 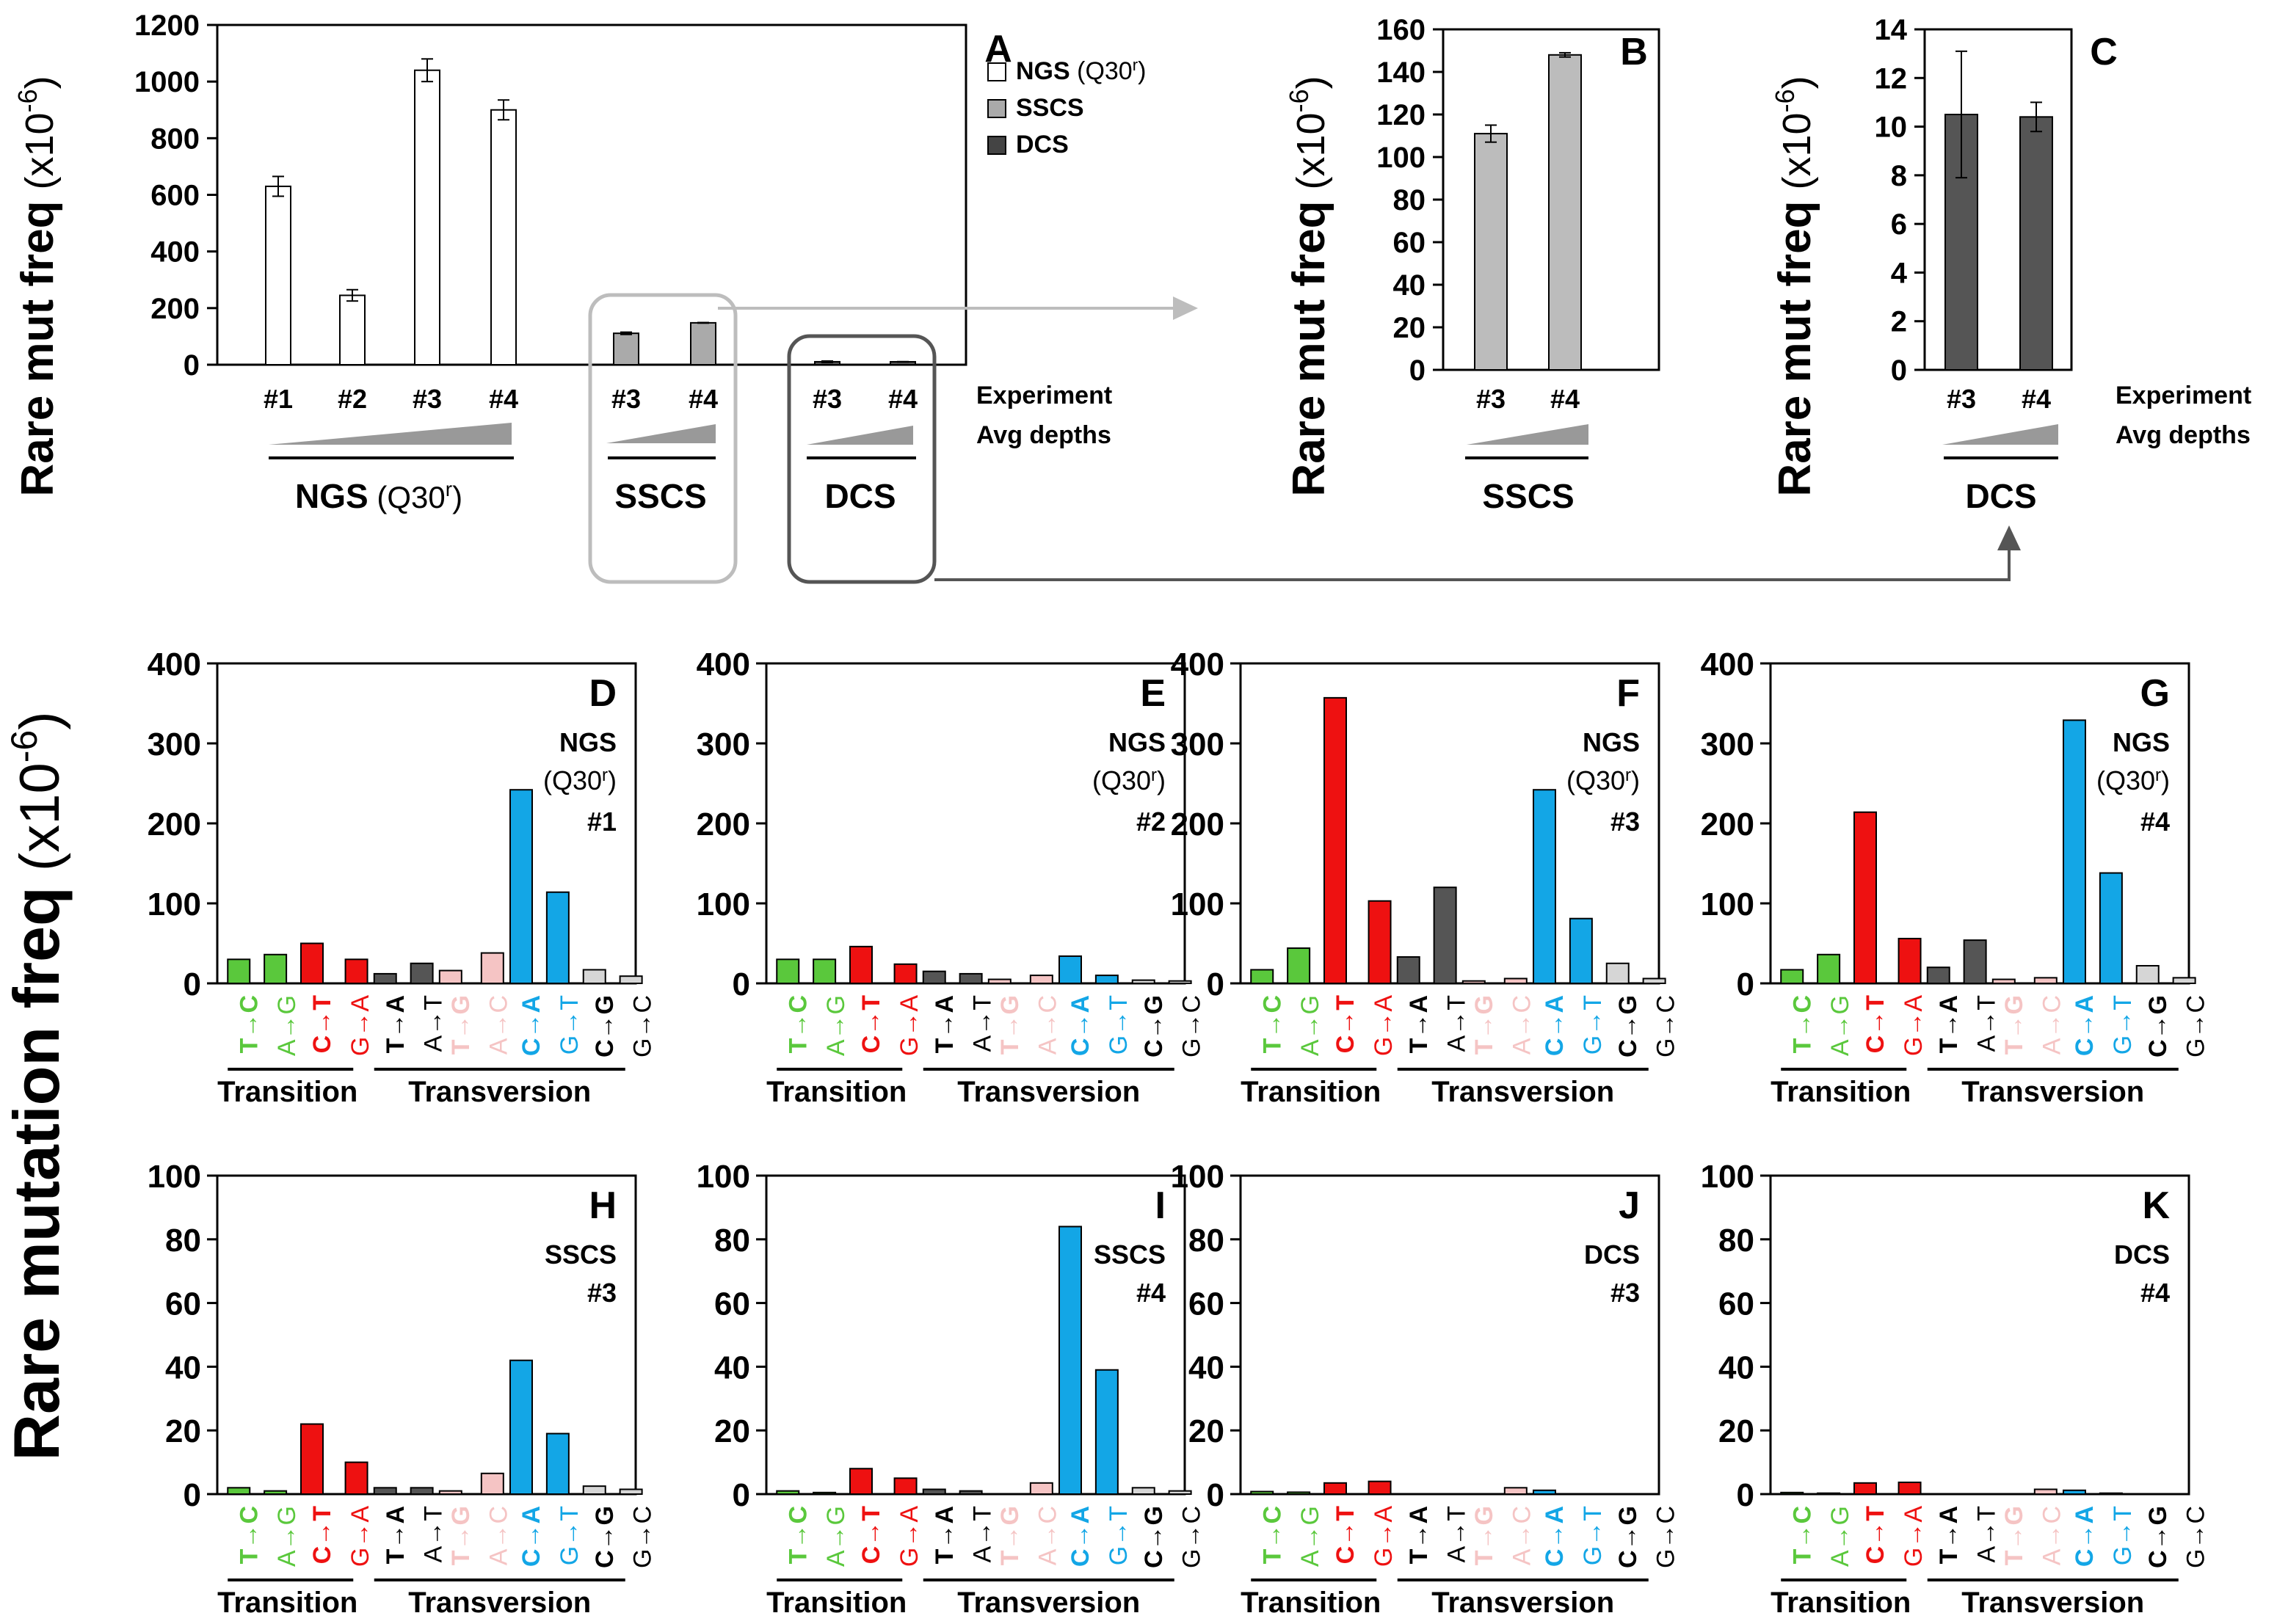 What do you see at coordinates (2014, 1535) in the screenshot?
I see `panel-k-mut-type-top: T→G` at bounding box center [2014, 1535].